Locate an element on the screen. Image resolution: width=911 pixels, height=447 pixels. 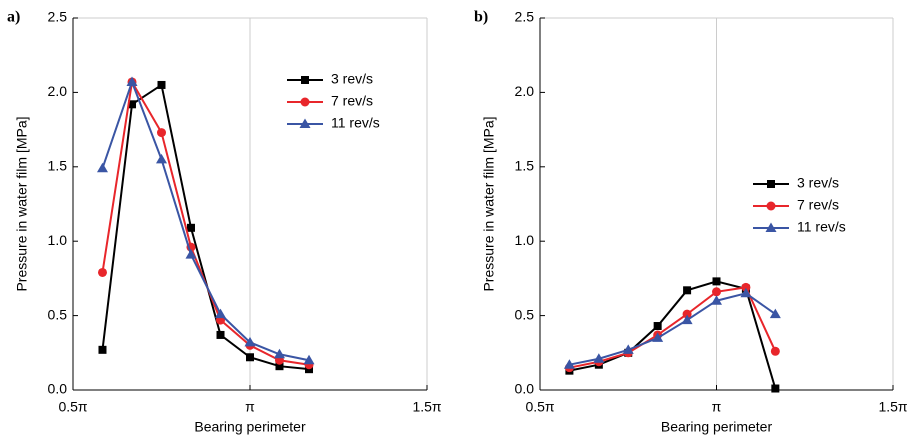
panel-label: b) is located at coordinates (481, 17).